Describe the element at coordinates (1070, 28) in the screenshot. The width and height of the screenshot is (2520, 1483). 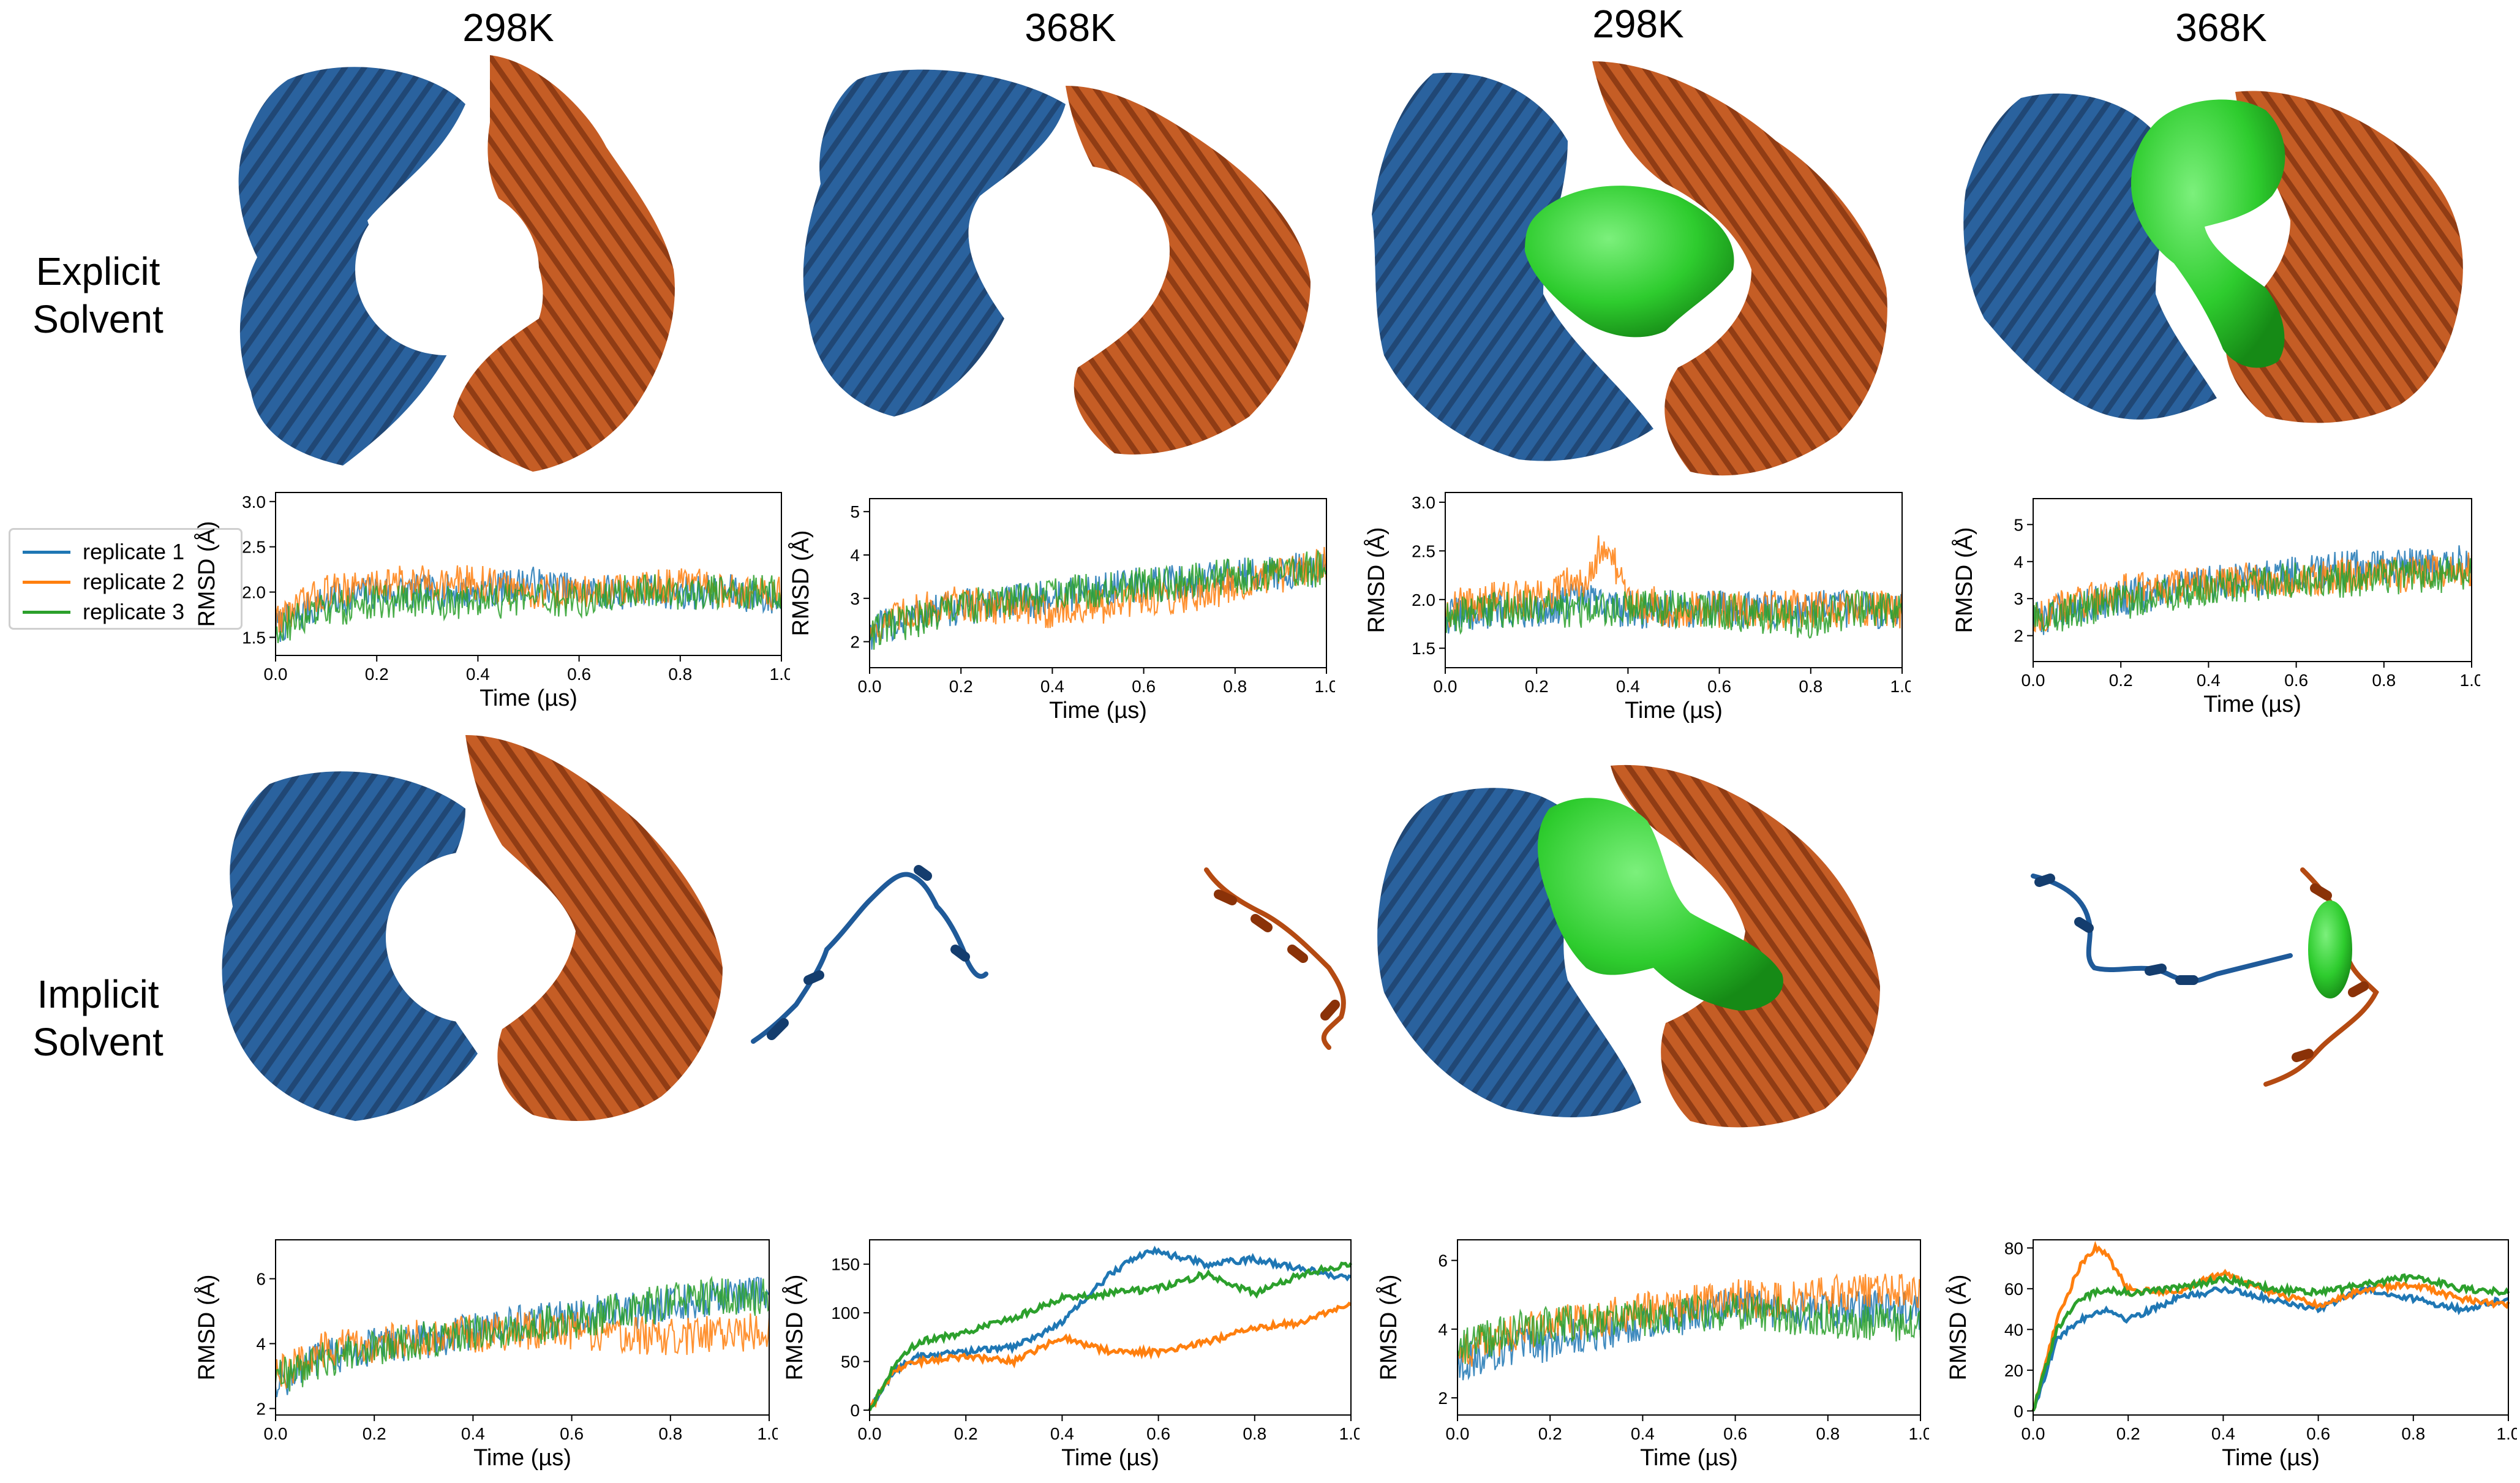
I see `column-title-2: 368K` at that location.